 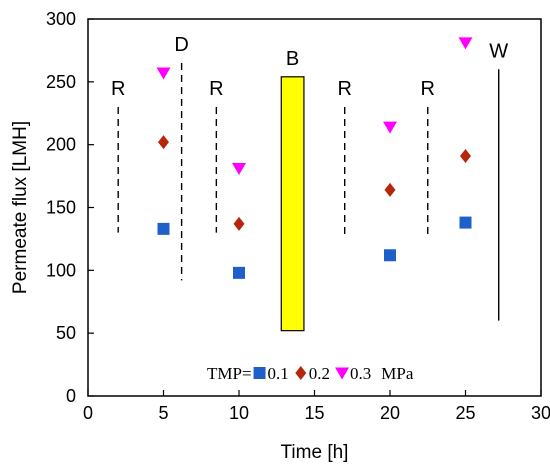 What do you see at coordinates (88, 413) in the screenshot?
I see `x-tick-label: 0` at bounding box center [88, 413].